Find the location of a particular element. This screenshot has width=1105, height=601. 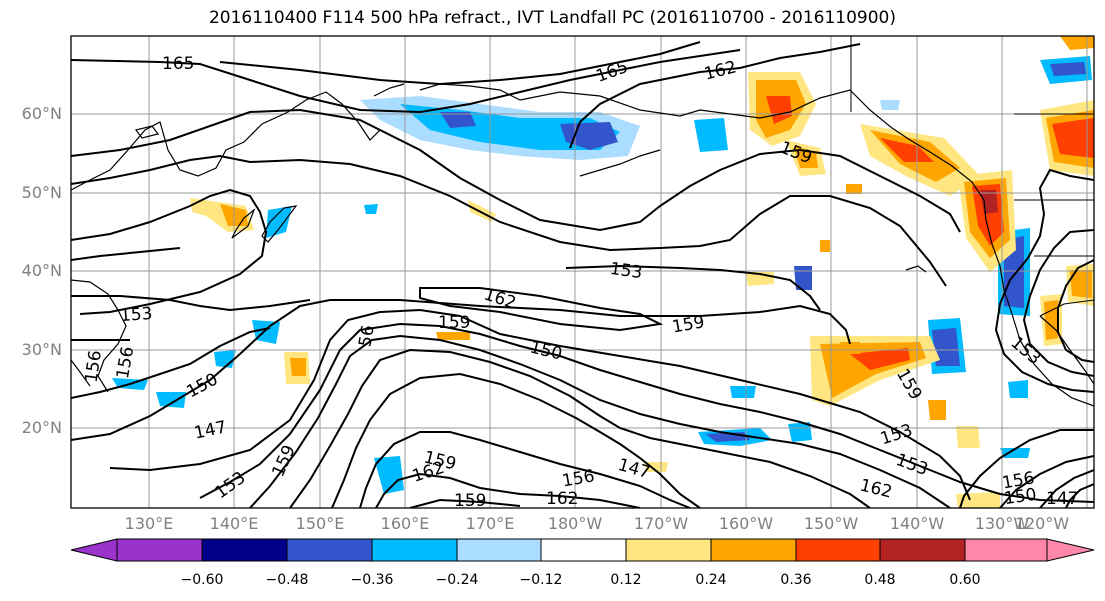

lon-label: 120°W is located at coordinates (1042, 523).